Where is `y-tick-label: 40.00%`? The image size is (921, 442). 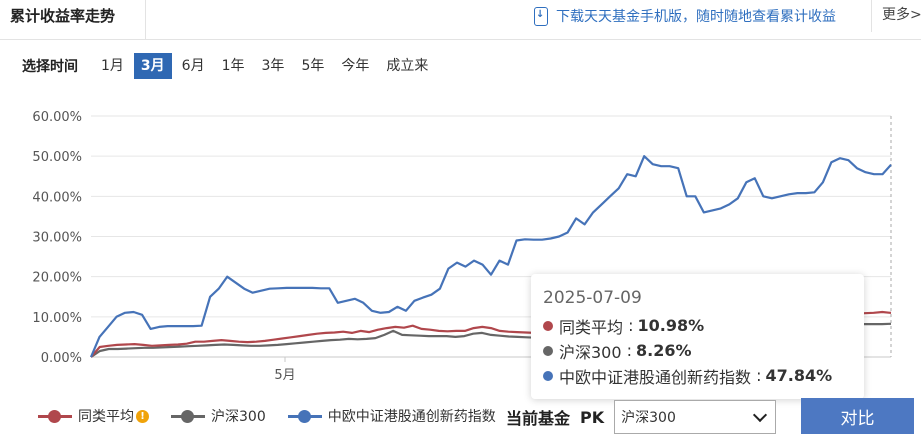
y-tick-label: 40.00% is located at coordinates (57, 197).